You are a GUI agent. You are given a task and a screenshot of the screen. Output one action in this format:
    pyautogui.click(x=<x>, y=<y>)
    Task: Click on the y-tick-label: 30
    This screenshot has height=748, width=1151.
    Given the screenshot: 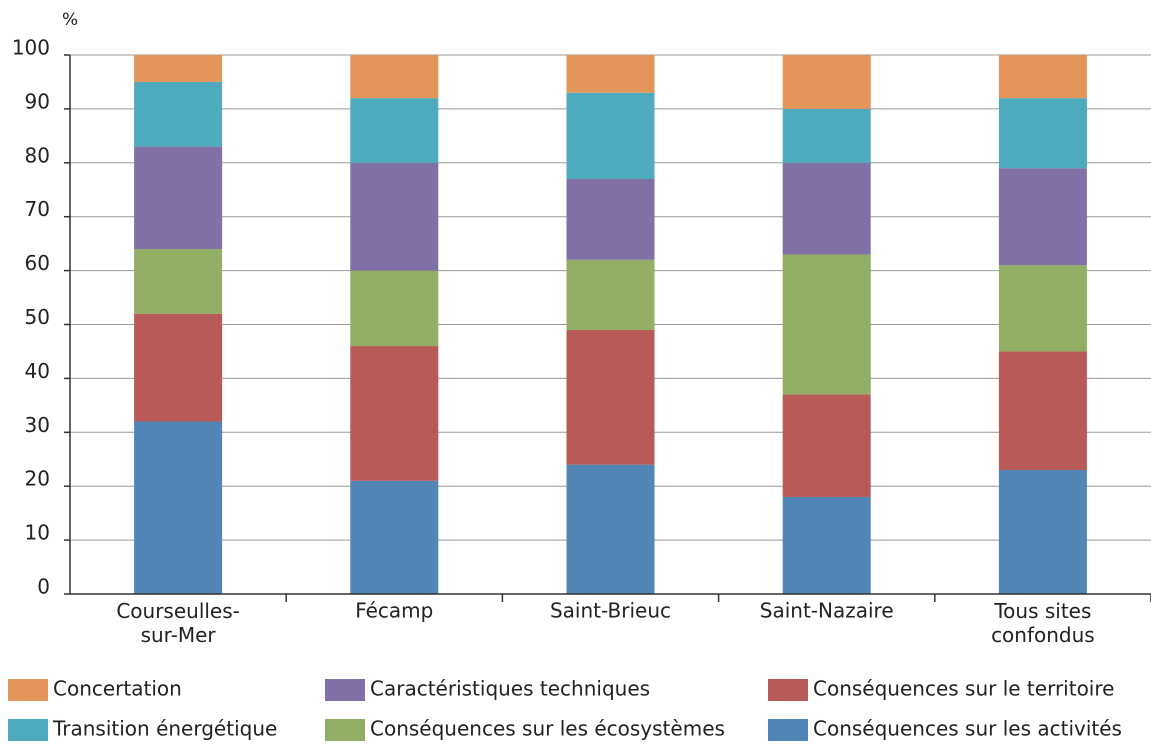 What is the action you would take?
    pyautogui.click(x=37, y=425)
    